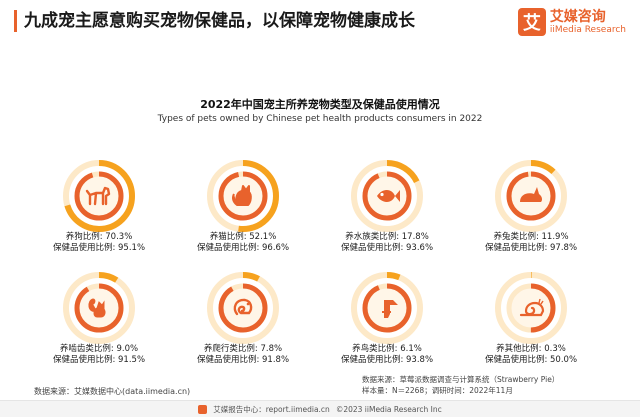 The width and height of the screenshot is (640, 417). I want to click on health-ratio-label: 保健品使用比例: 91.8%, so click(243, 360).